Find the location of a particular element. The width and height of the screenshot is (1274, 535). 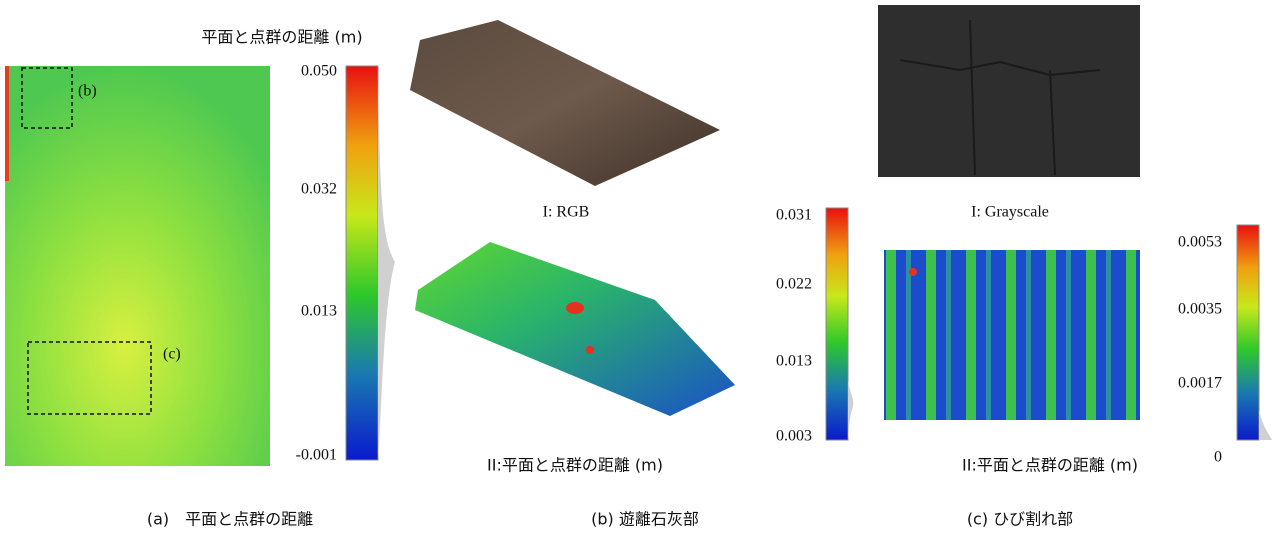

grayscale-image is located at coordinates (1009, 91).